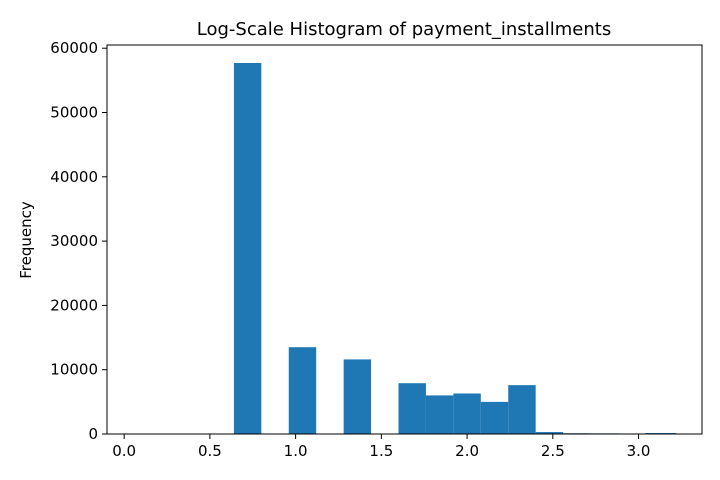 This screenshot has height=480, width=720. What do you see at coordinates (124, 451) in the screenshot?
I see `x-tick-label: 0.0` at bounding box center [124, 451].